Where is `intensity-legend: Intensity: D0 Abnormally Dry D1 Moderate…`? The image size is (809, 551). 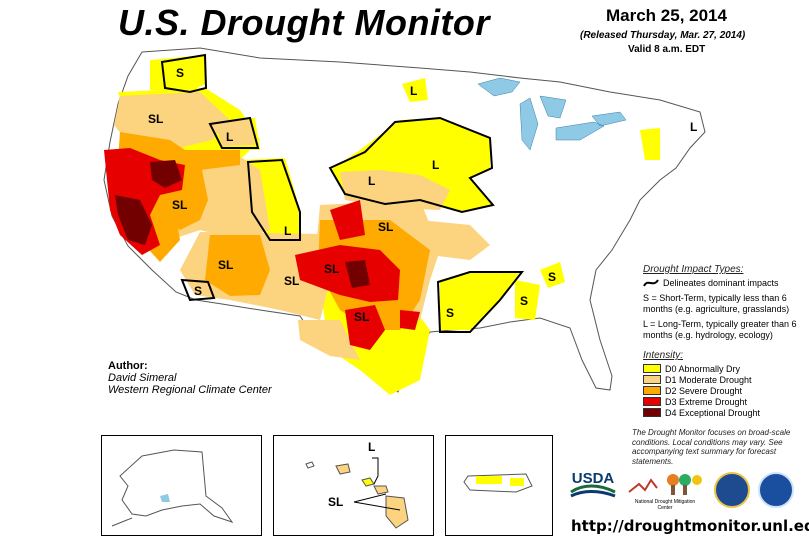
intensity-legend: Intensity: D0 Abnormally Dry D1 Moderate… is located at coordinates (723, 384).